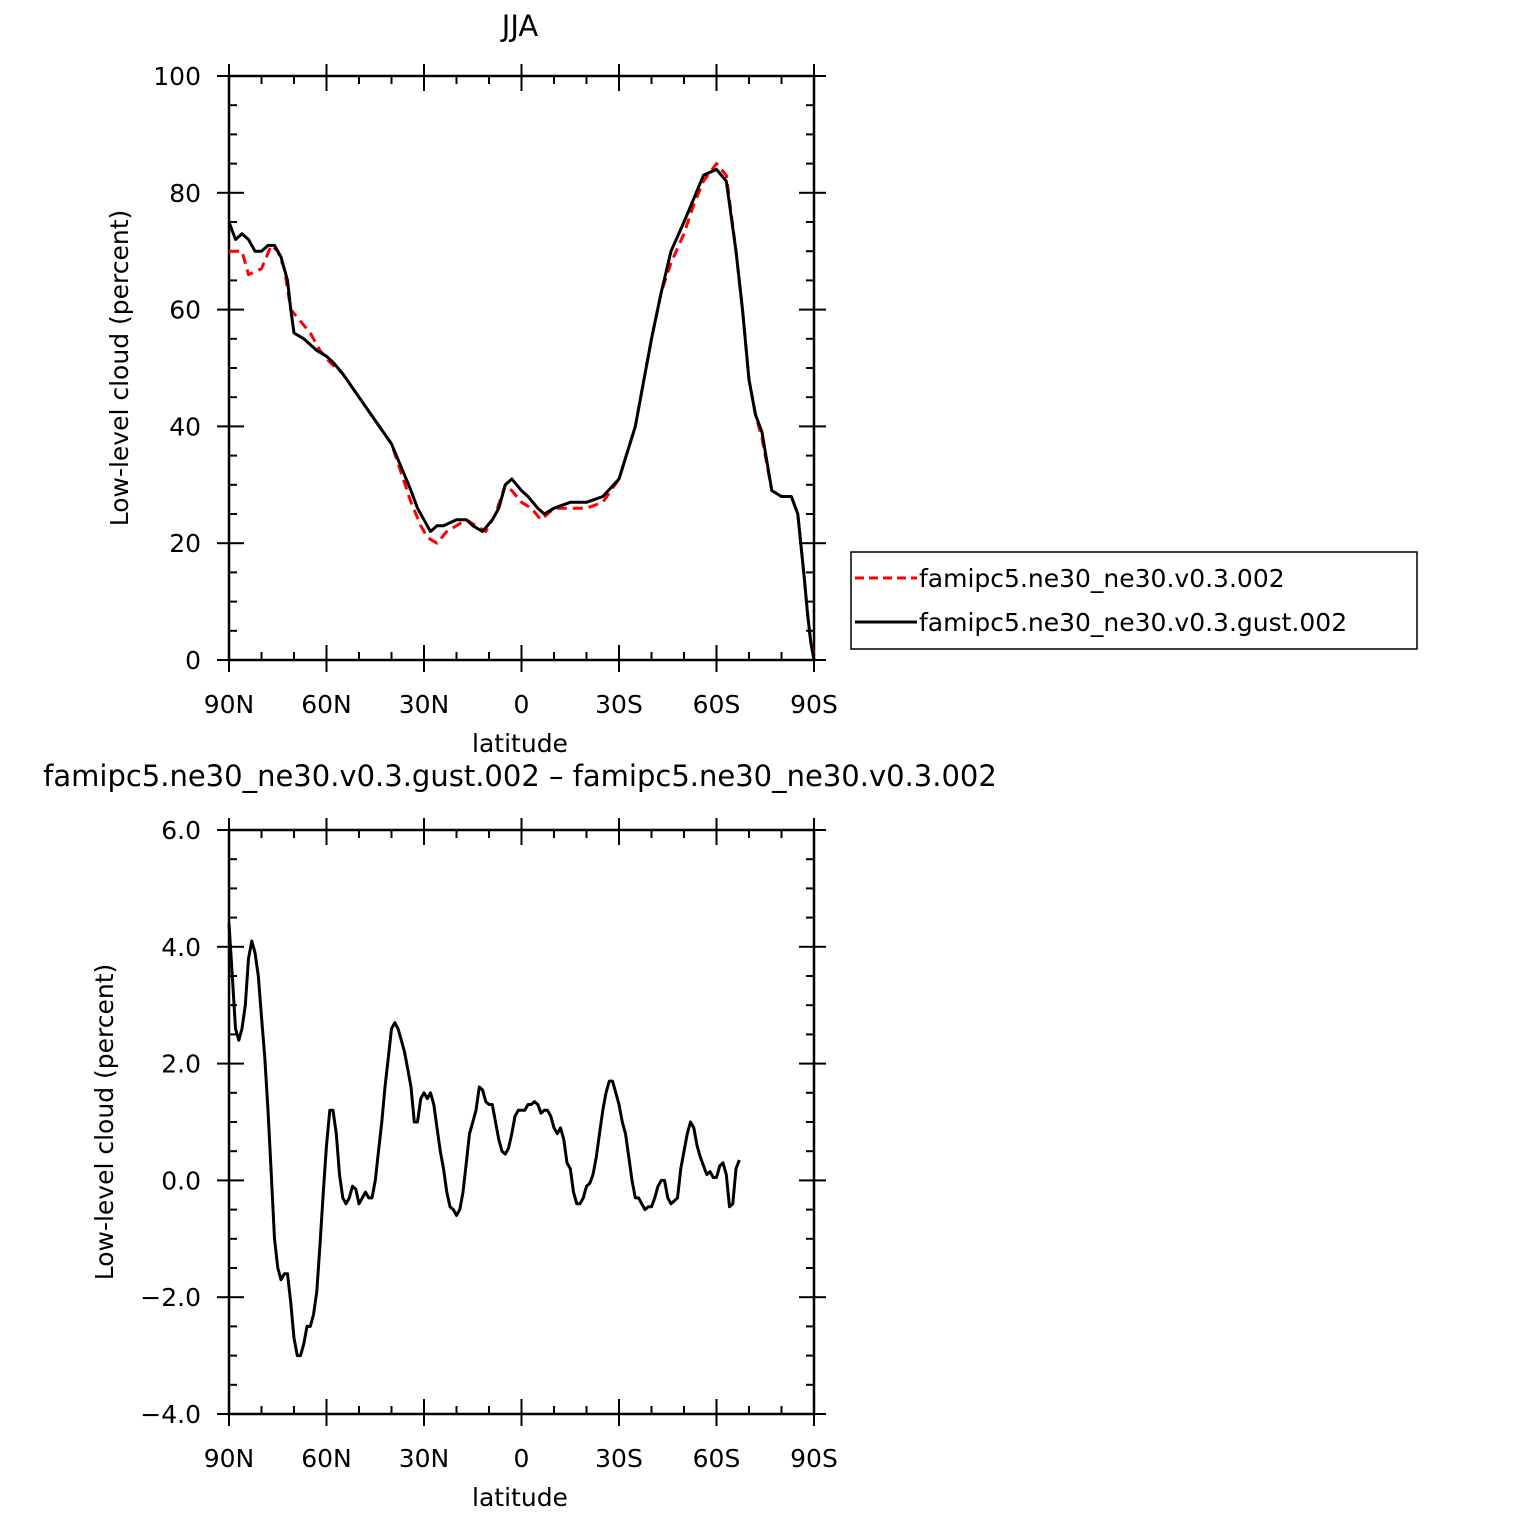 The width and height of the screenshot is (1522, 1519). I want to click on top-x-tick-label: 60N, so click(326, 704).